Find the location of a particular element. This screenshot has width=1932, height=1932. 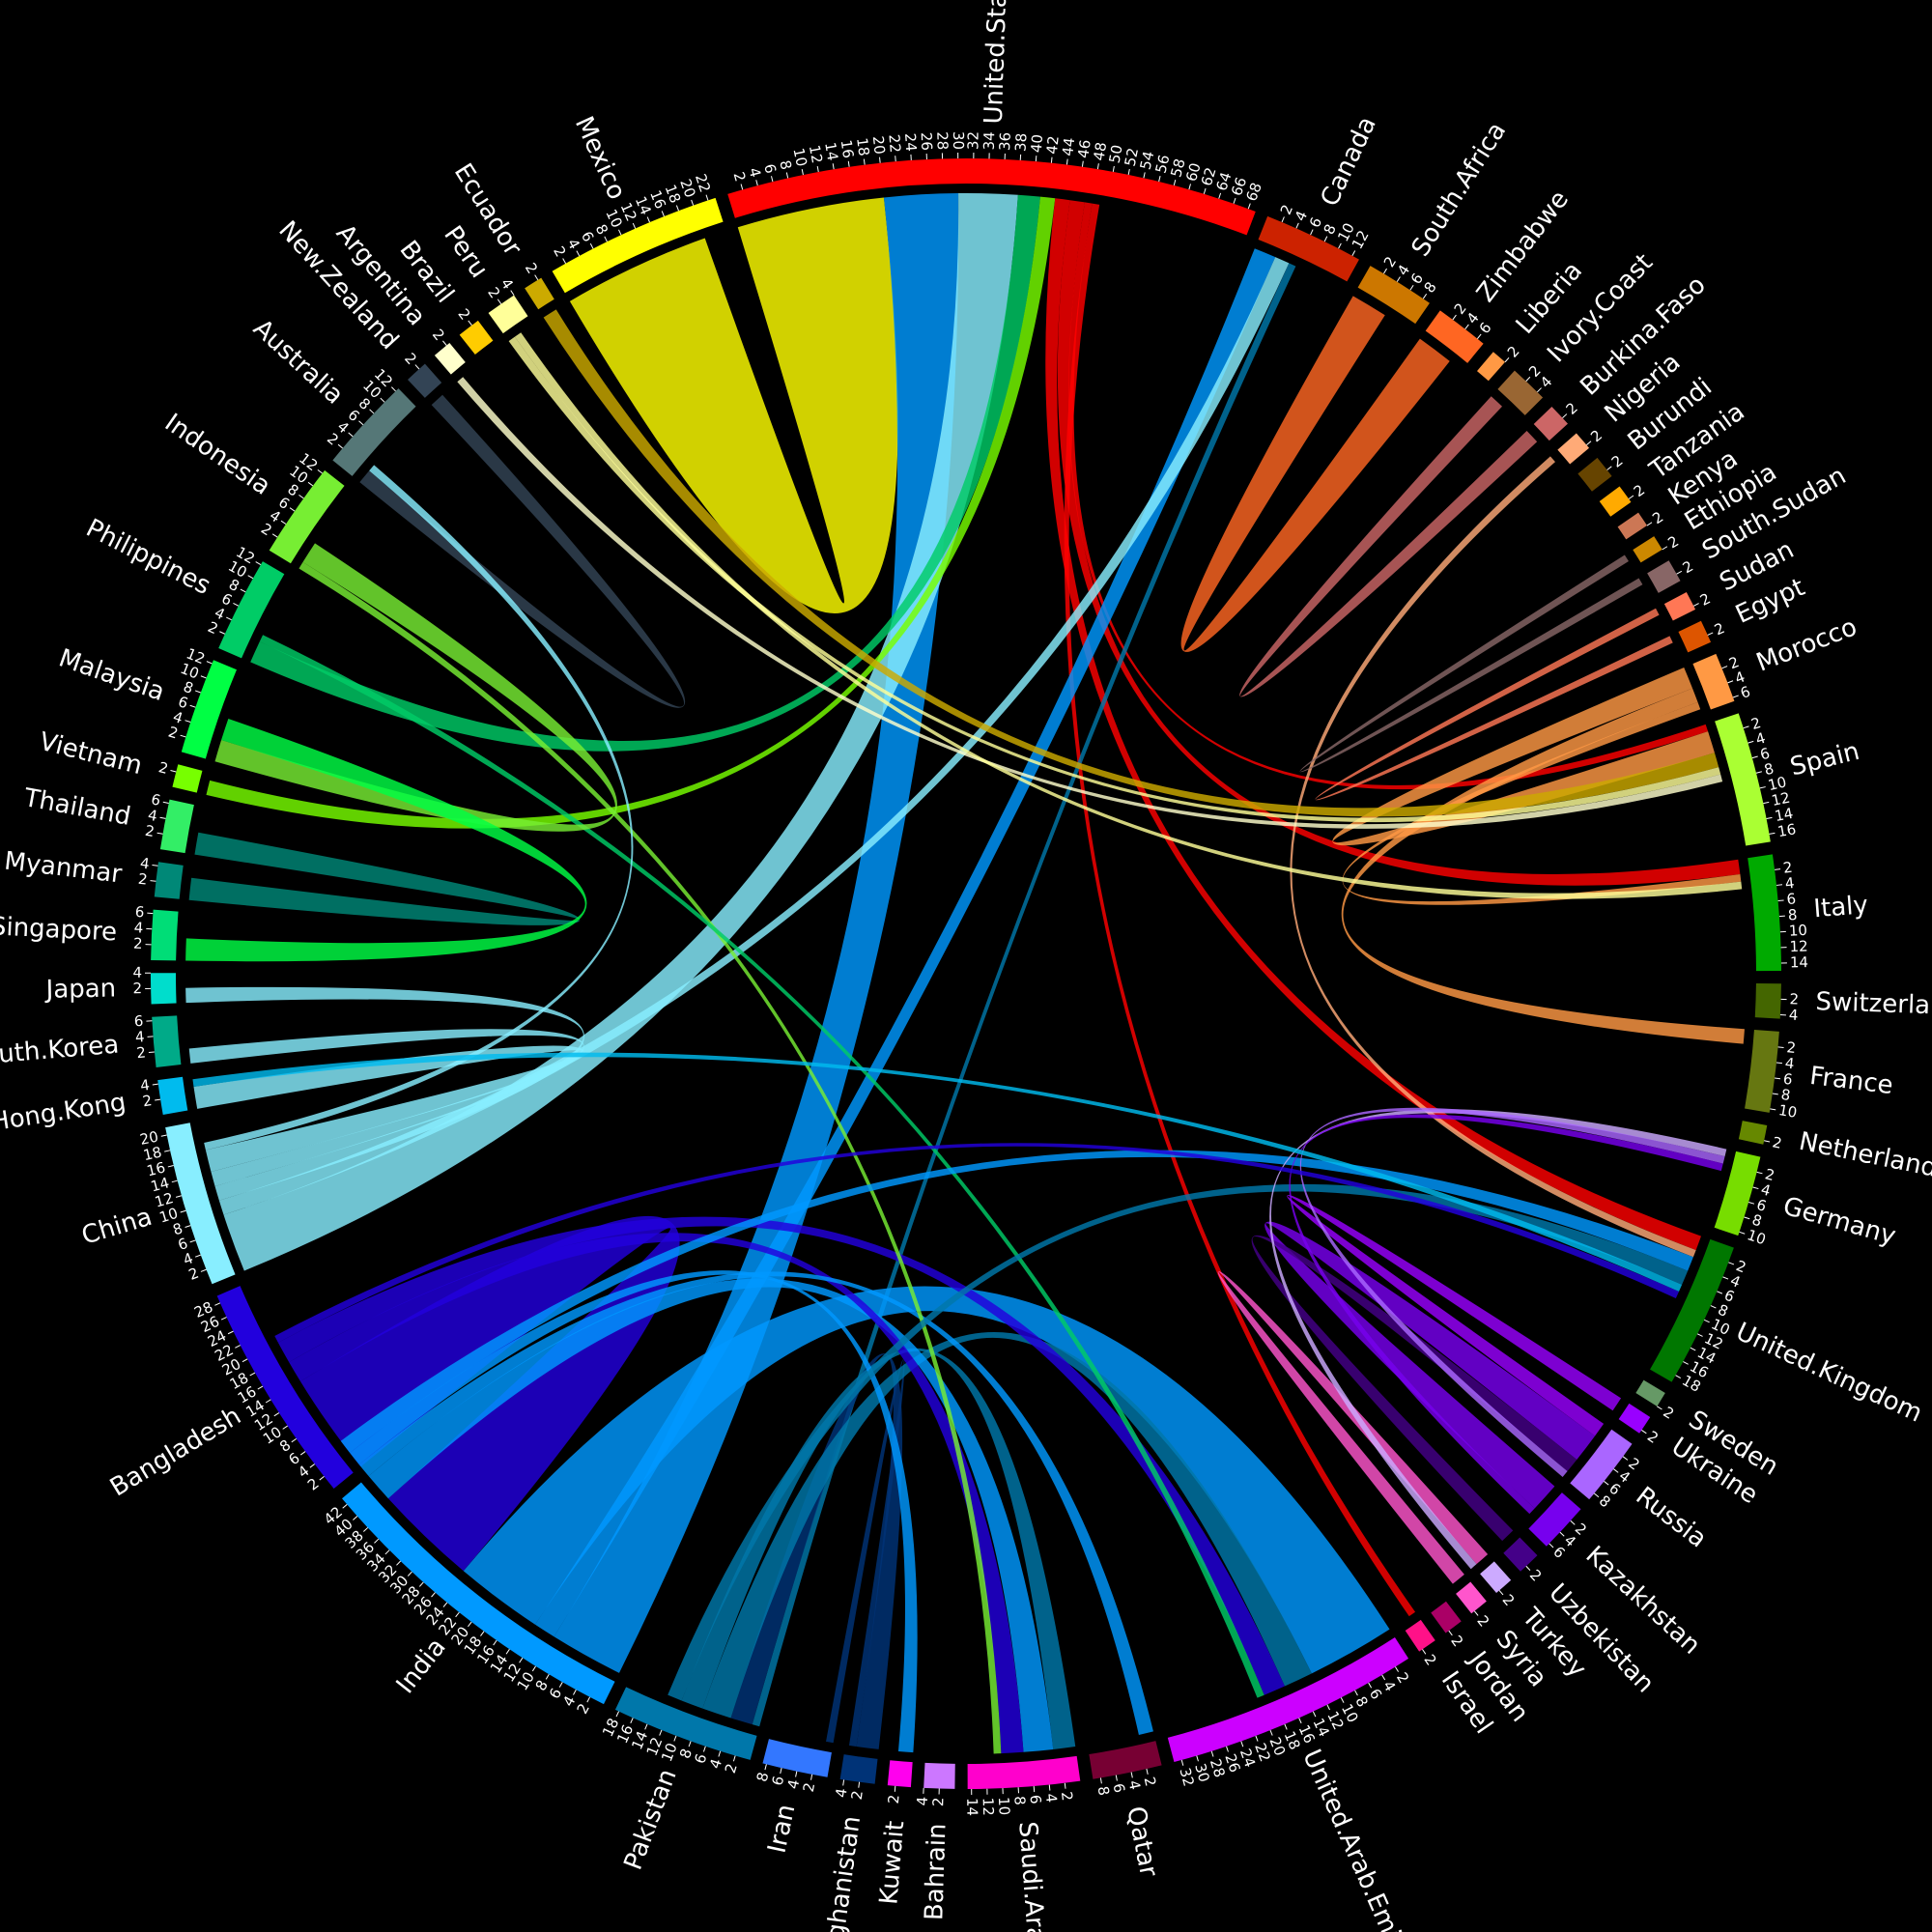

sector-label: Russia is located at coordinates (1672, 1518).